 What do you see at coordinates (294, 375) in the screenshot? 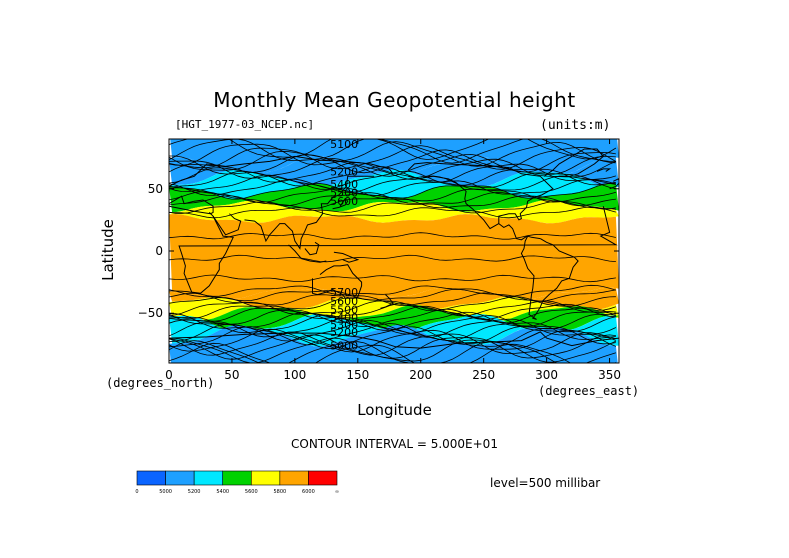
I see `x-tick-label: 100` at bounding box center [294, 375].